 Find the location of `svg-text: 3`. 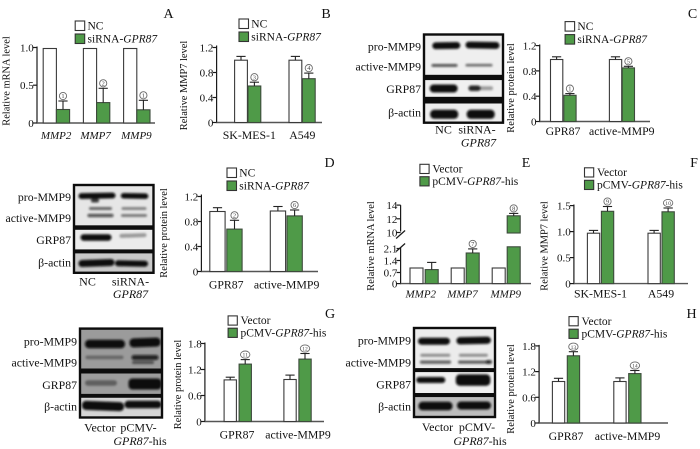

svg-text: 3 is located at coordinates (254, 77).